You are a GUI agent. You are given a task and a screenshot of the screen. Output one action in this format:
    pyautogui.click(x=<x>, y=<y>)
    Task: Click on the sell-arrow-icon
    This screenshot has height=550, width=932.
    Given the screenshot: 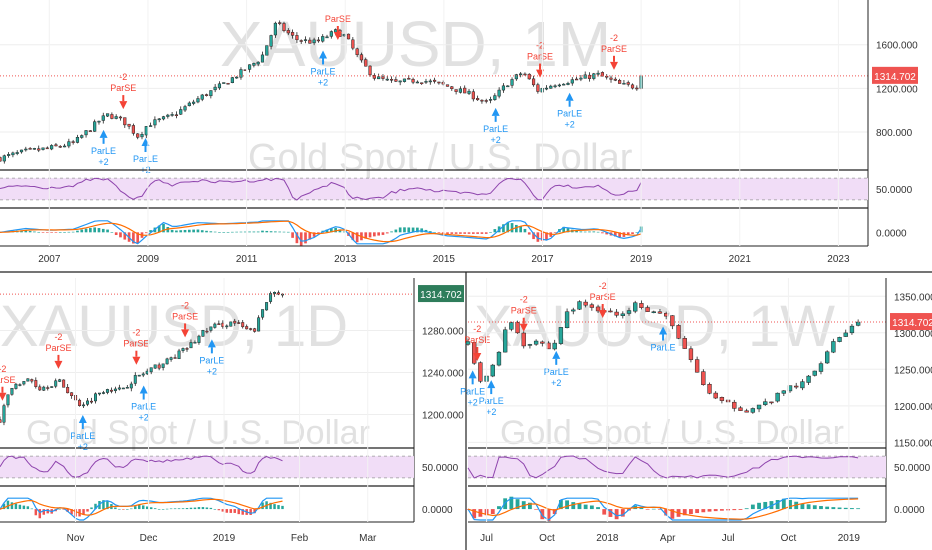 What is the action you would take?
    pyautogui.click(x=523, y=327)
    